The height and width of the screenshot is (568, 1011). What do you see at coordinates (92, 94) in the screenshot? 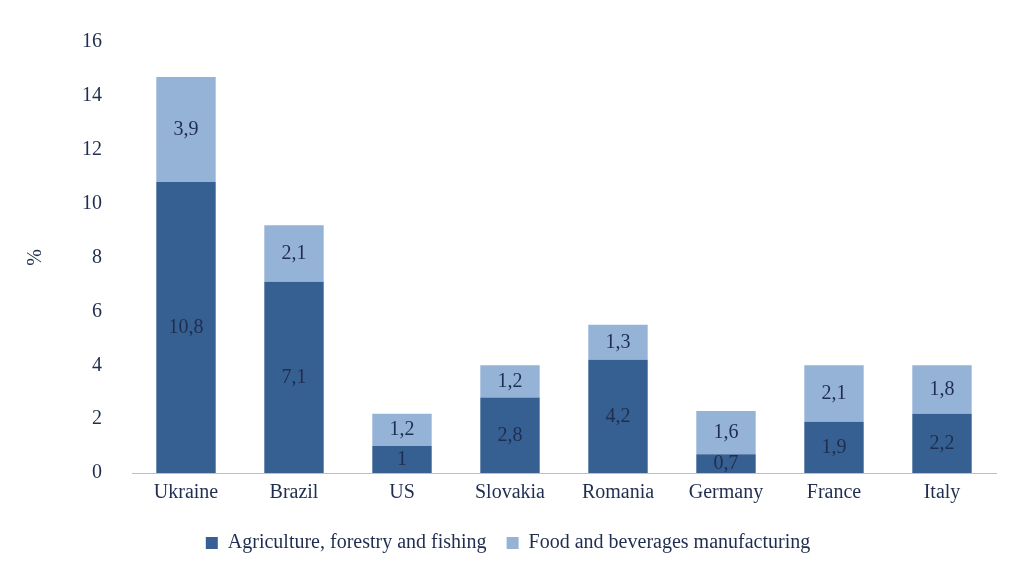
I see `y-tick-label: 14` at bounding box center [92, 94].